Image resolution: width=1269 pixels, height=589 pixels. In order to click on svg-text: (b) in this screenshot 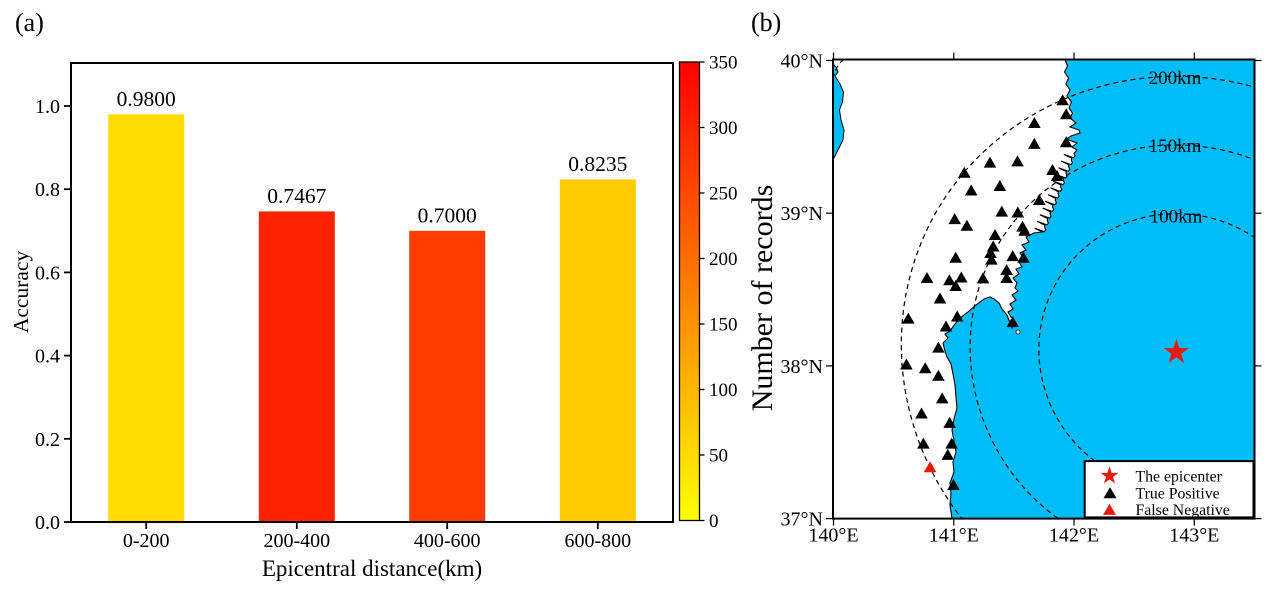, I will do `click(766, 22)`.